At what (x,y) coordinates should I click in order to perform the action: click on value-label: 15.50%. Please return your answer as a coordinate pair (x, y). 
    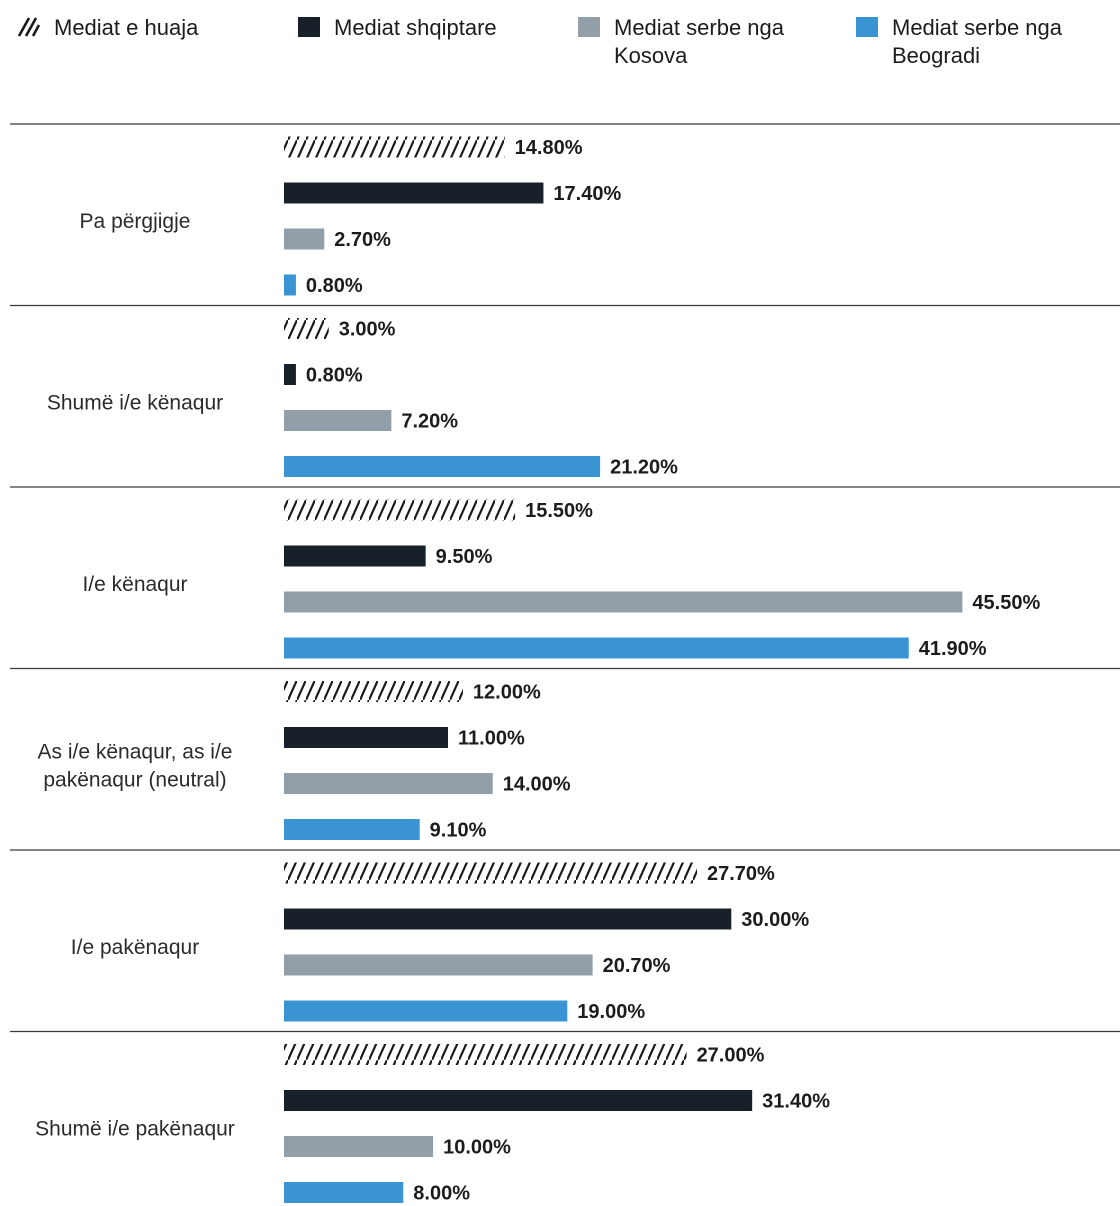
    Looking at the image, I should click on (559, 511).